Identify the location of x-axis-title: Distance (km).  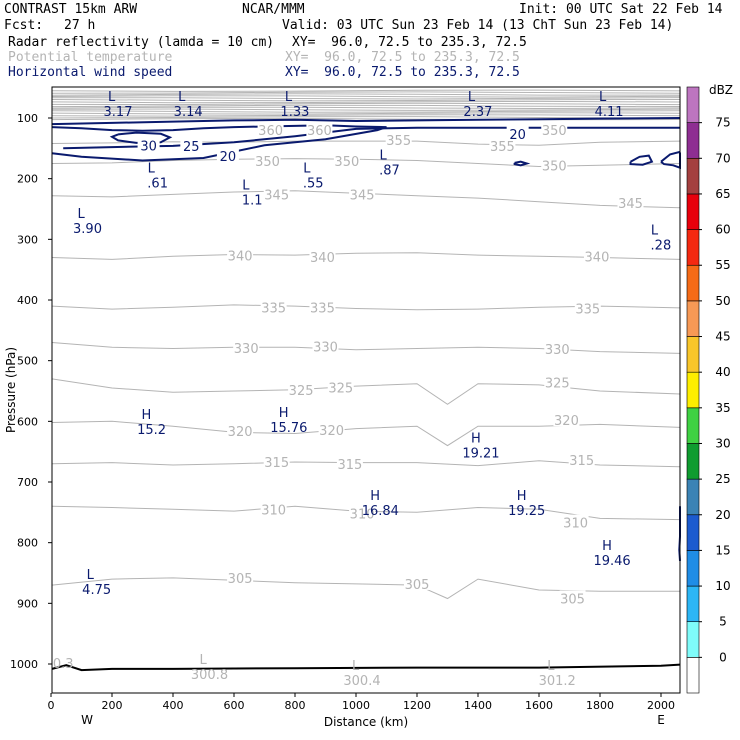
(366, 722).